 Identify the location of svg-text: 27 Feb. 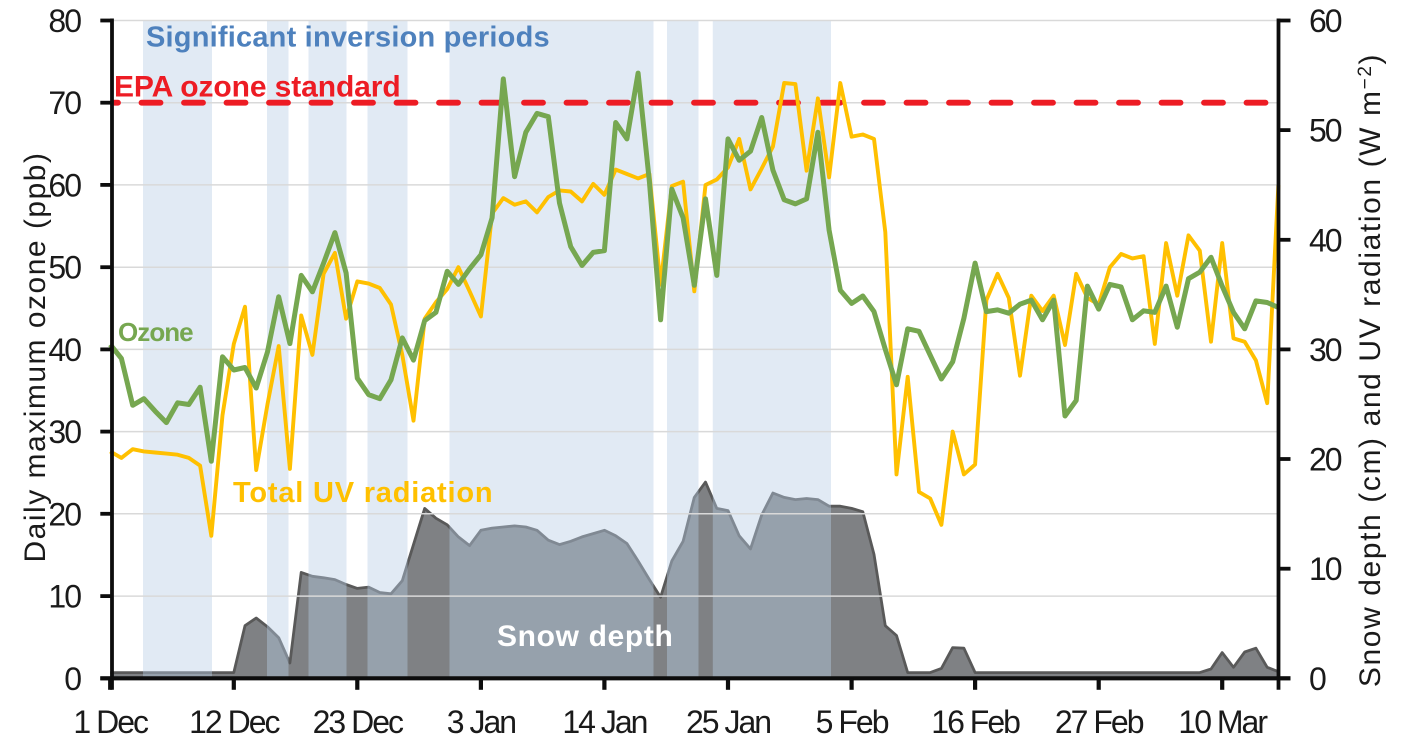
(1099, 722).